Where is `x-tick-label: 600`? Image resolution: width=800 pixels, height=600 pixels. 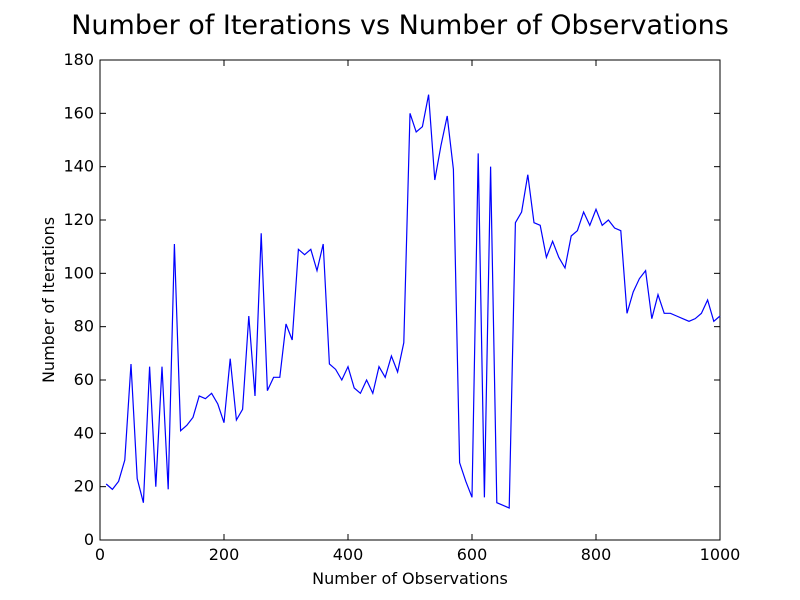 x-tick-label: 600 is located at coordinates (472, 554).